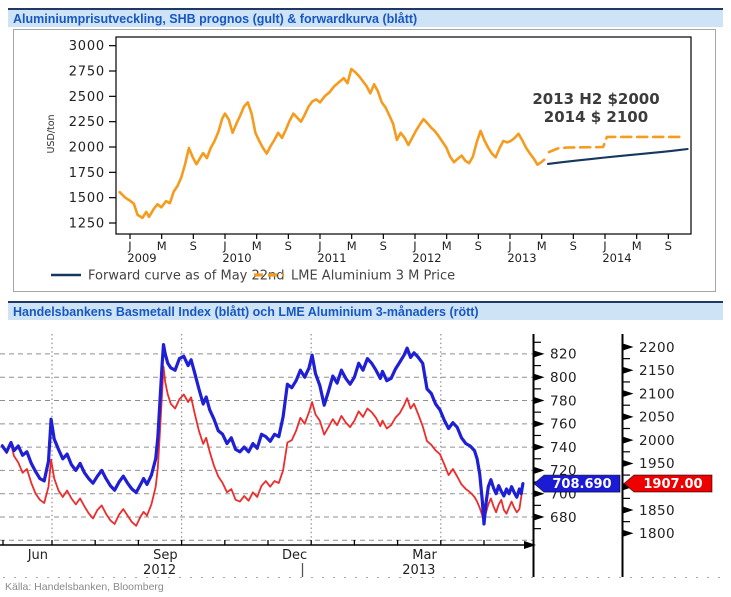 The height and width of the screenshot is (597, 731). Describe the element at coordinates (657, 464) in the screenshot. I see `price-axis-tick-label: 1950` at that location.